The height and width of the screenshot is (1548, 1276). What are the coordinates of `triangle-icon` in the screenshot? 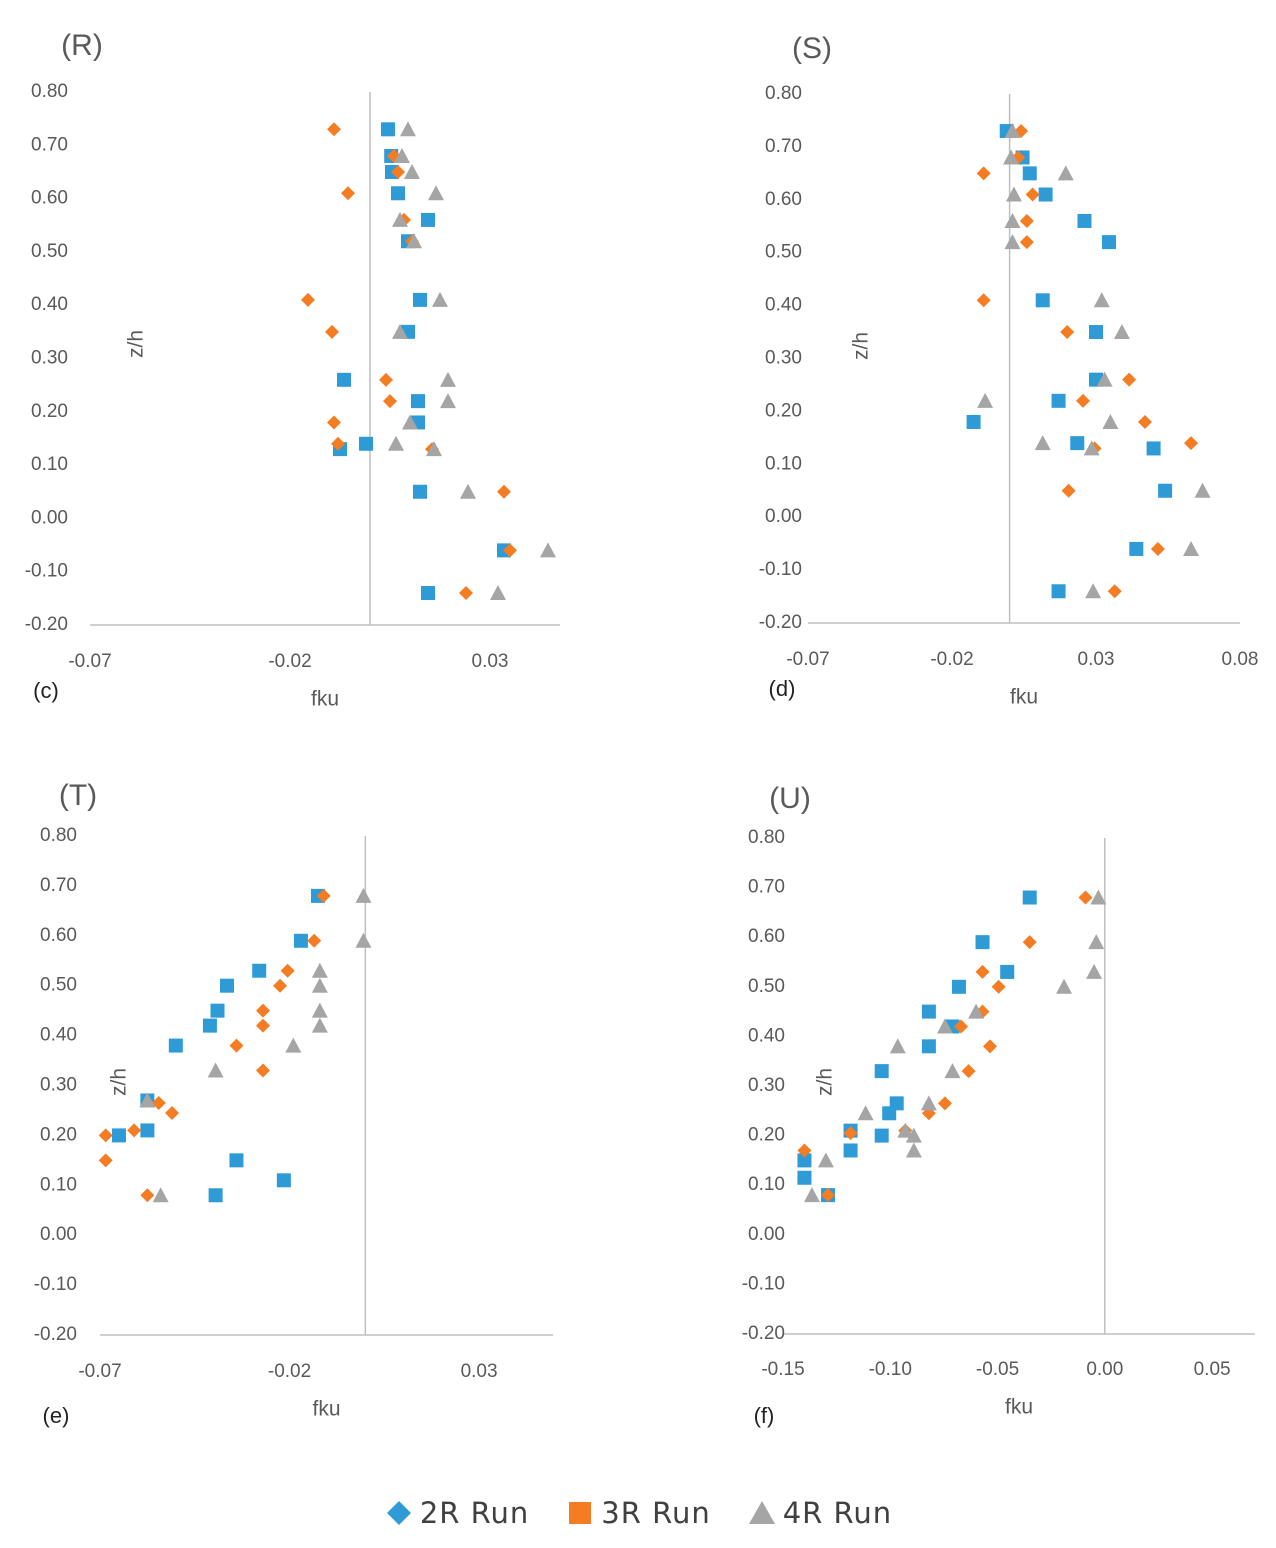 It's located at (761, 1512).